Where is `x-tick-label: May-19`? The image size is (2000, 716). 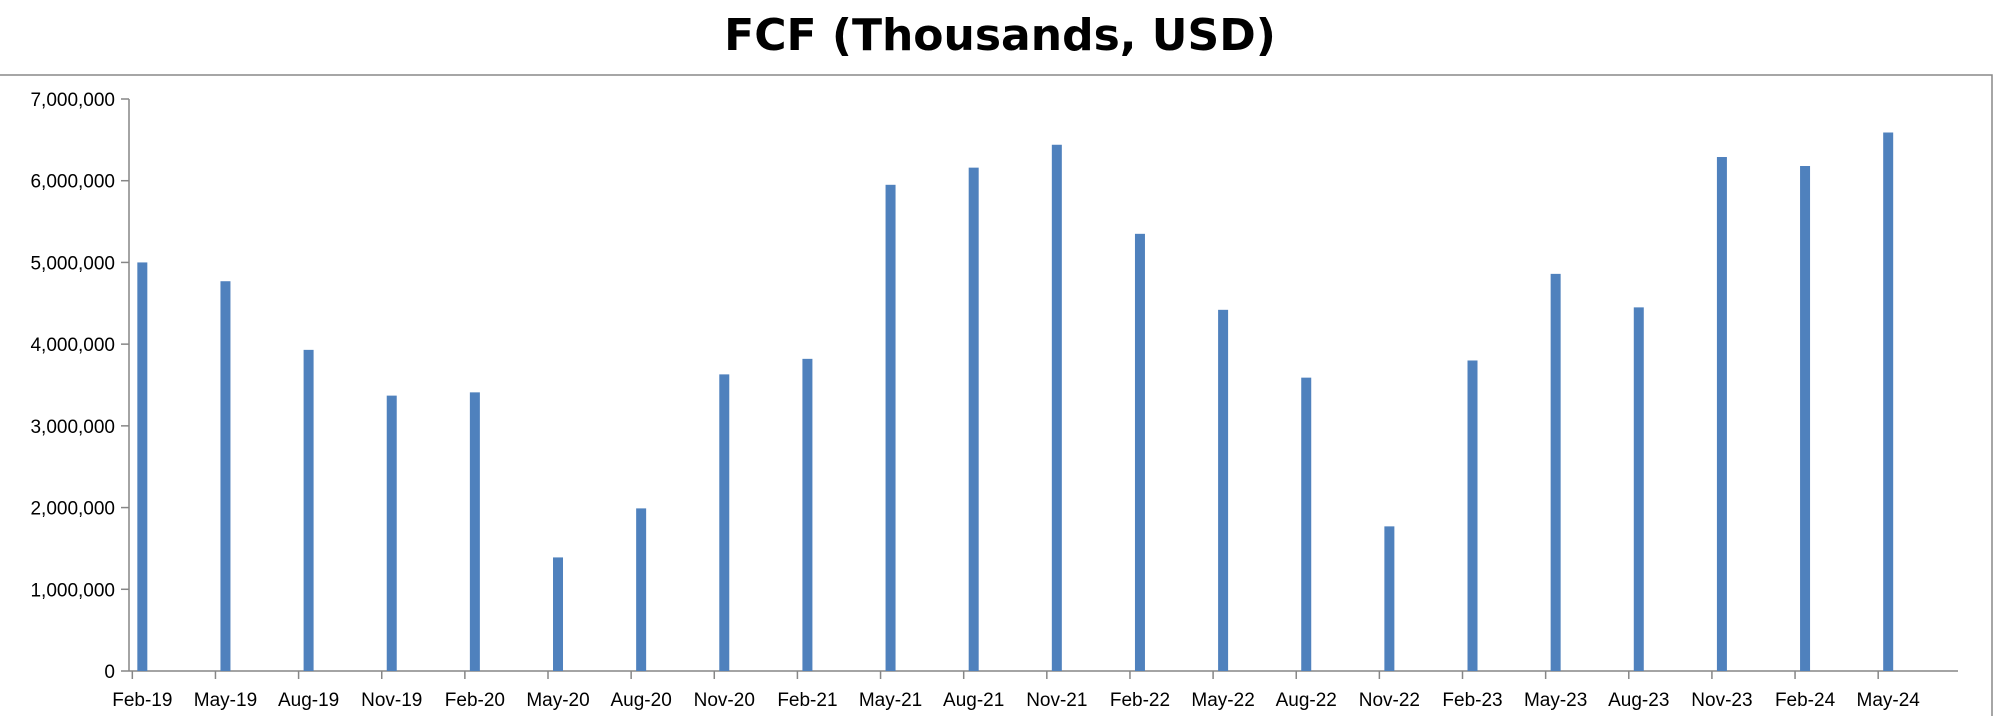 x-tick-label: May-19 is located at coordinates (225, 700).